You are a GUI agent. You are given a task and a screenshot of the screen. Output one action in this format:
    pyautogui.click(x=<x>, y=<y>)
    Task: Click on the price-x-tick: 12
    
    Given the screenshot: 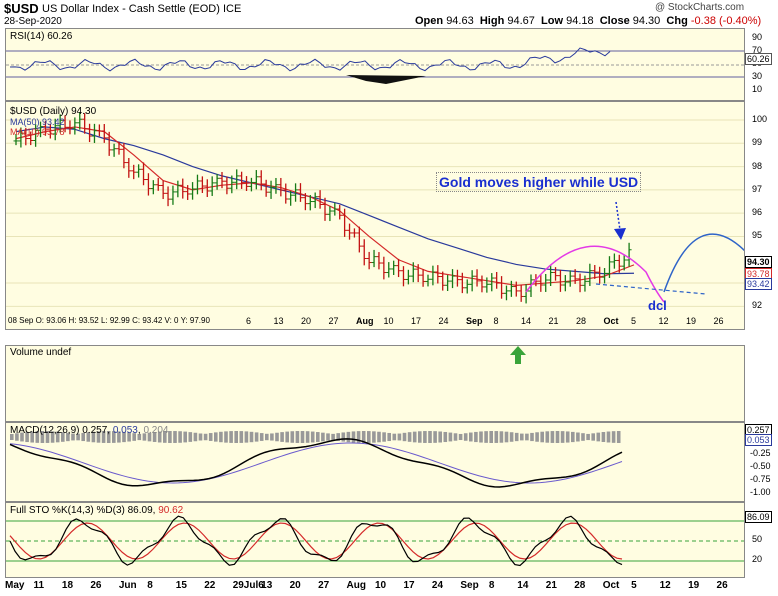 What is the action you would take?
    pyautogui.click(x=663, y=321)
    